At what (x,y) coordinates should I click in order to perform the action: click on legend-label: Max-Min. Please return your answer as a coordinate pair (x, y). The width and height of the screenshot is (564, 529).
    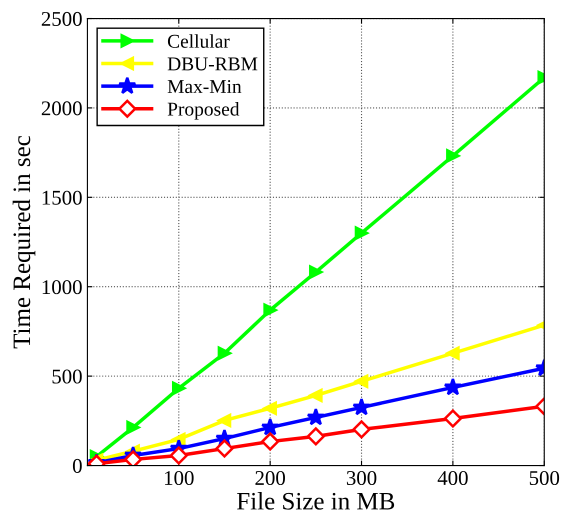
    Looking at the image, I should click on (205, 87).